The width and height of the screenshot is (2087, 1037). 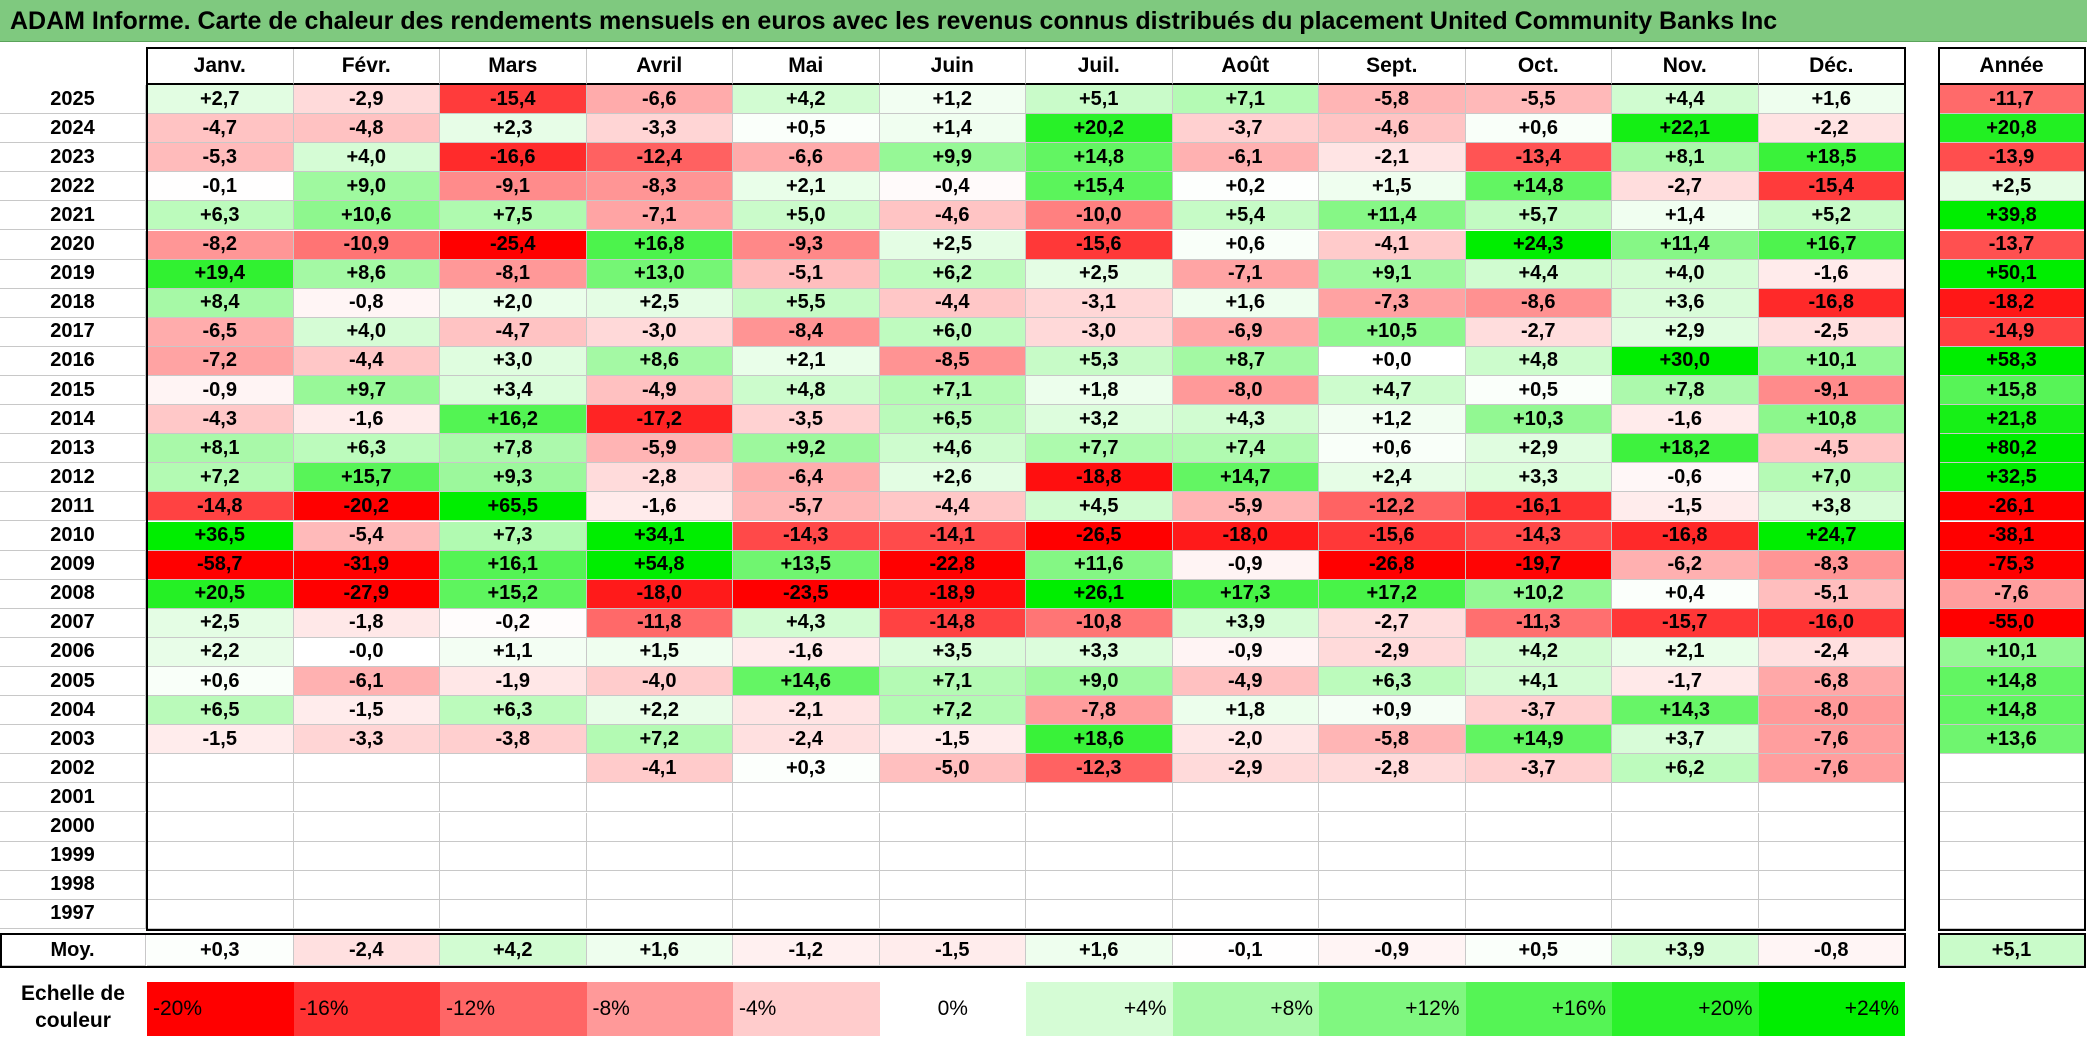 I want to click on heatmap-cell: +9,7, so click(x=366, y=391).